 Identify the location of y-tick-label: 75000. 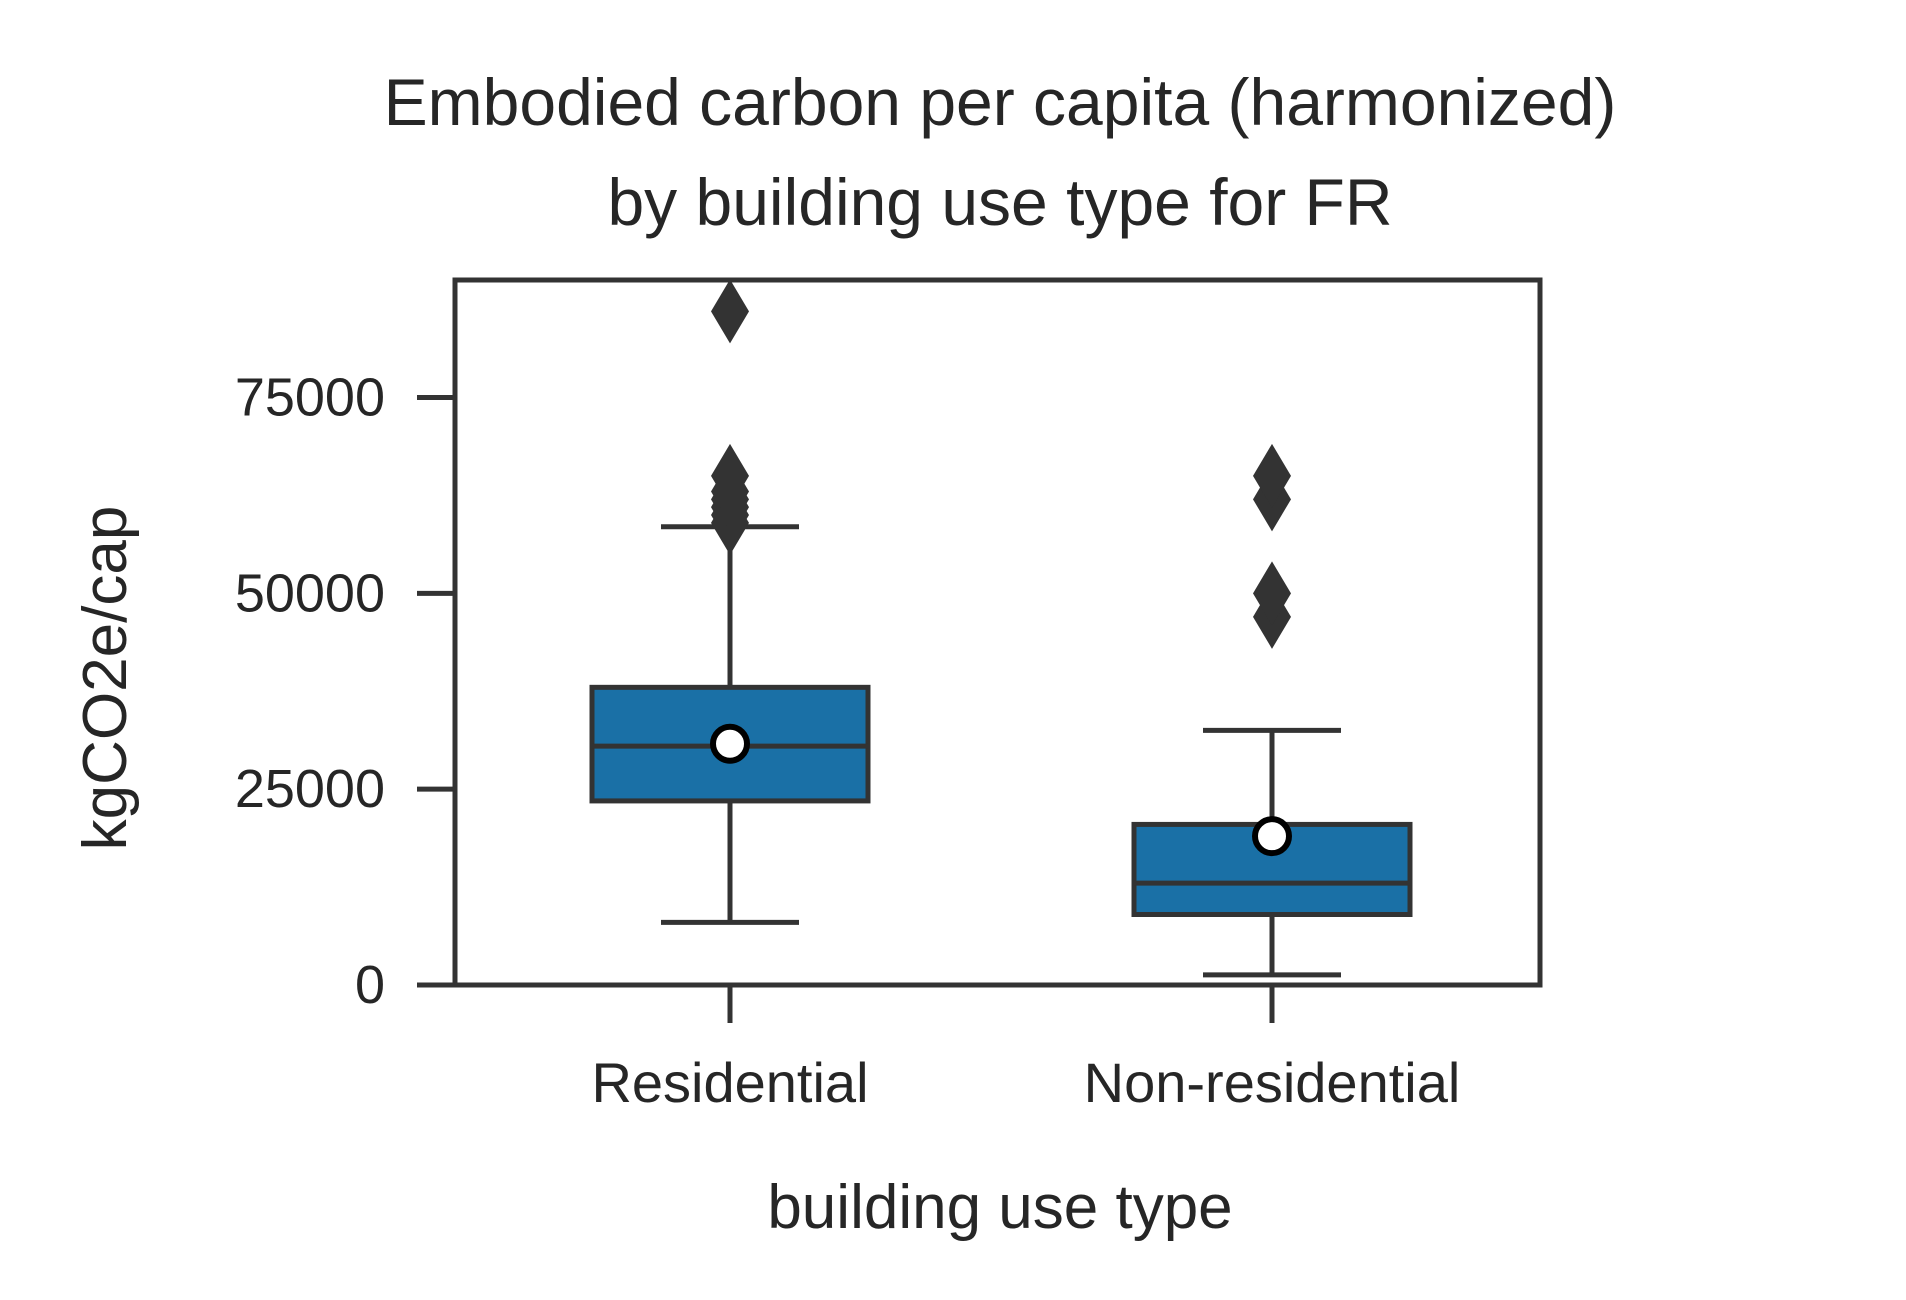
(310, 398).